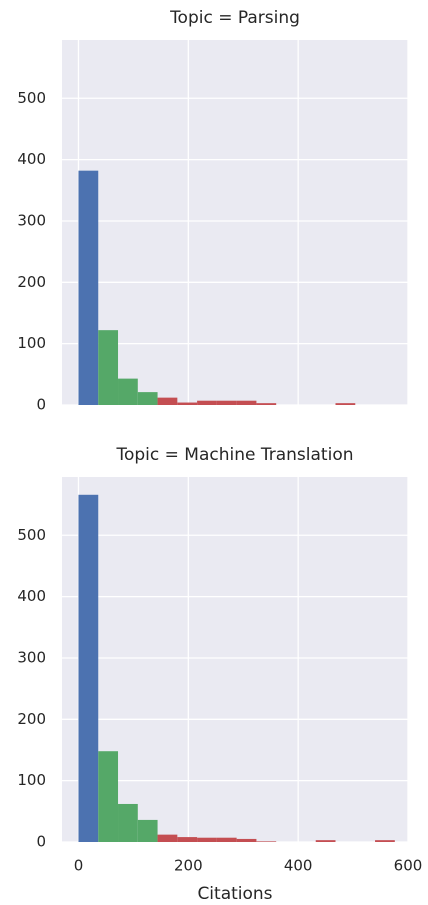 The image size is (428, 905). I want to click on panel-title: Topic = Machine Translation, so click(234, 455).